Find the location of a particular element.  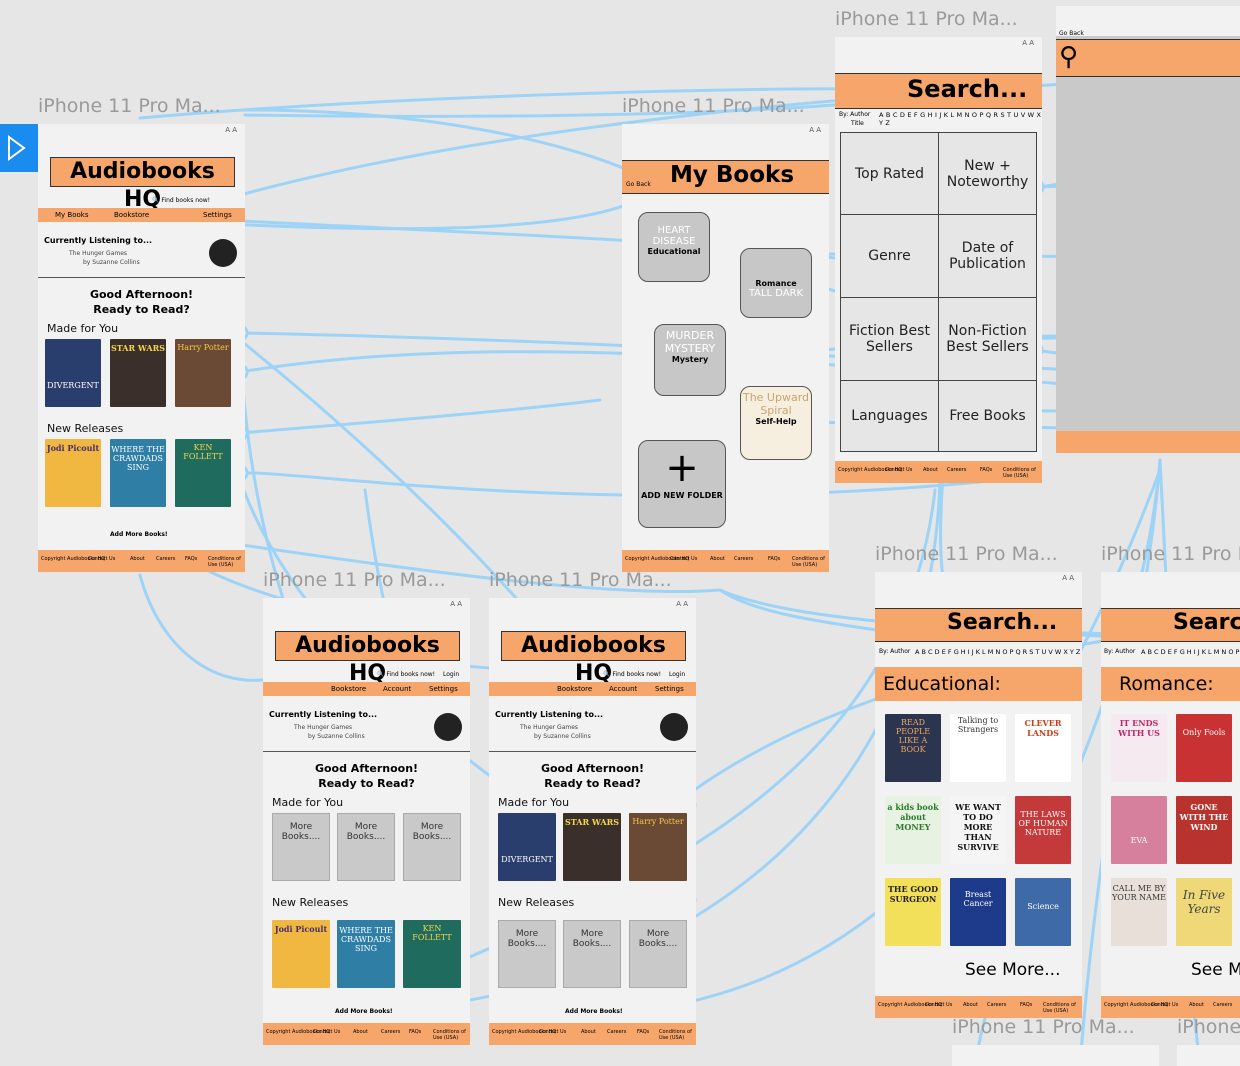

folder-self-help: The Upward Spiral Self-Help is located at coordinates (776, 423).